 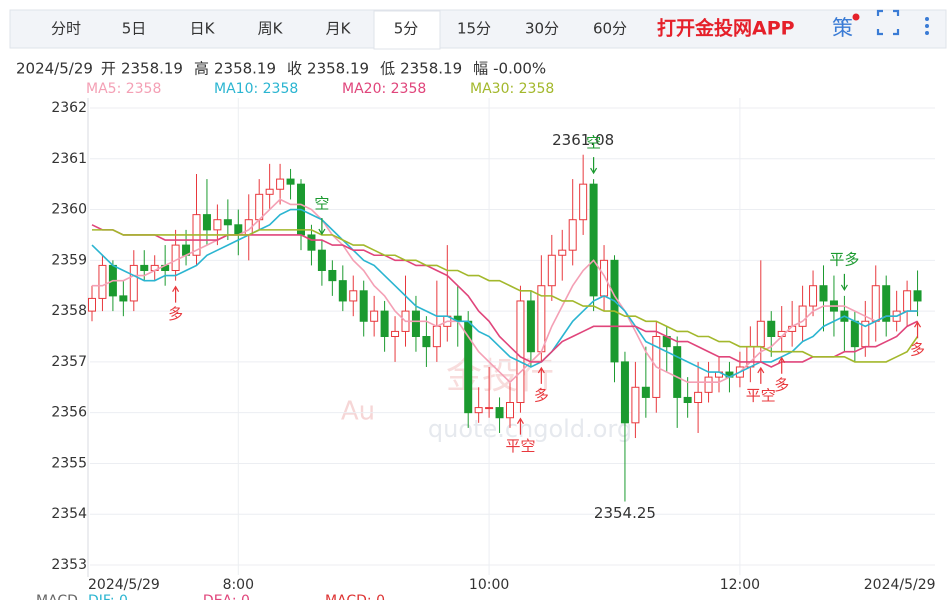 What do you see at coordinates (54, 69) in the screenshot?
I see `info-date: 2024/5/29` at bounding box center [54, 69].